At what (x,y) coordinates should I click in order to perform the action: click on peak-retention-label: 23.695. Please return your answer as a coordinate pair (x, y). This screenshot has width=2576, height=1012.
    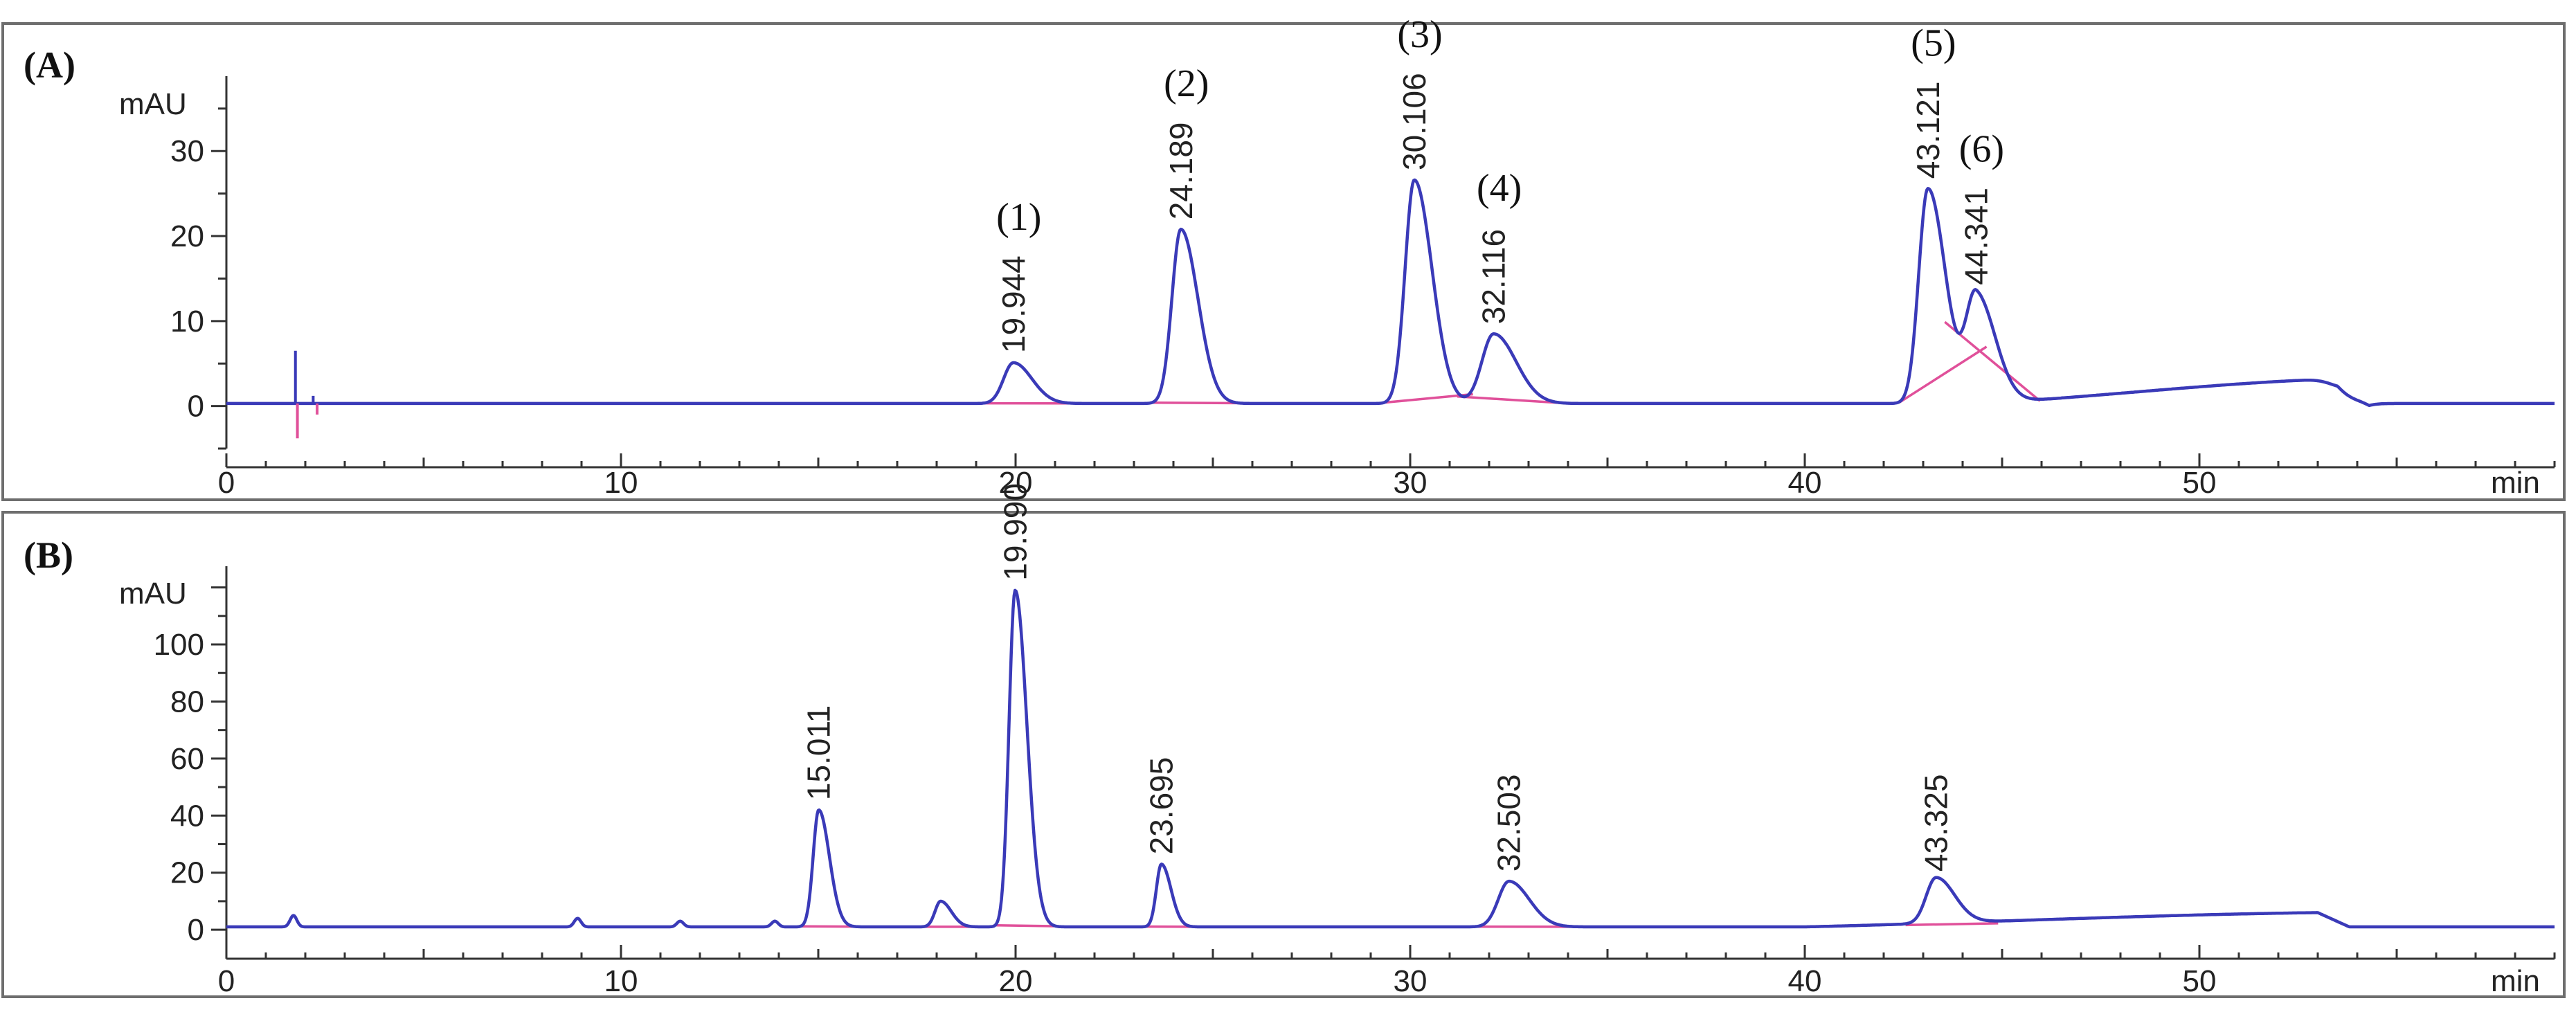
    Looking at the image, I should click on (1162, 806).